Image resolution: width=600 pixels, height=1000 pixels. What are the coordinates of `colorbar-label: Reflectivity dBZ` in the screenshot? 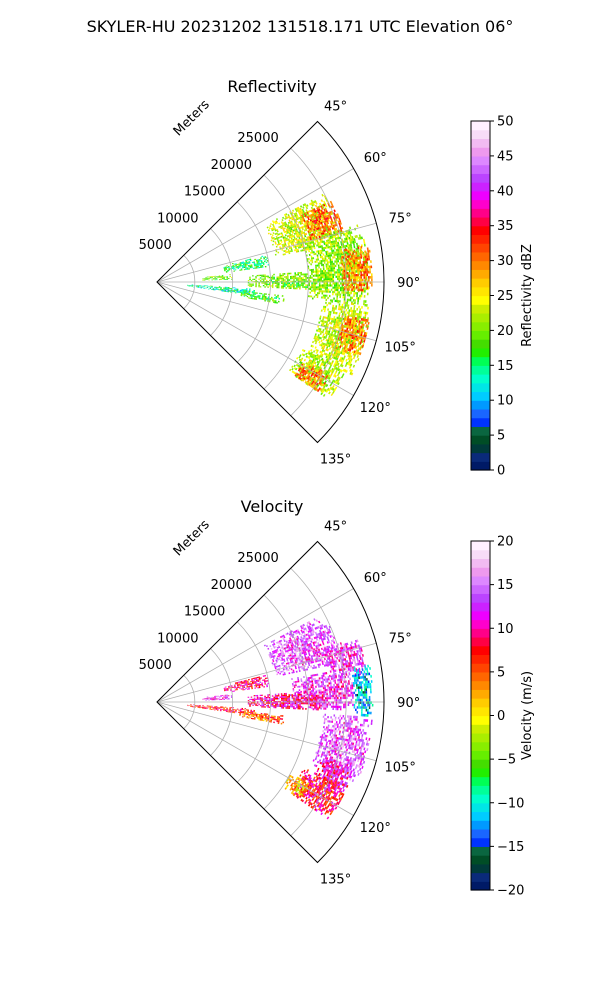 It's located at (527, 295).